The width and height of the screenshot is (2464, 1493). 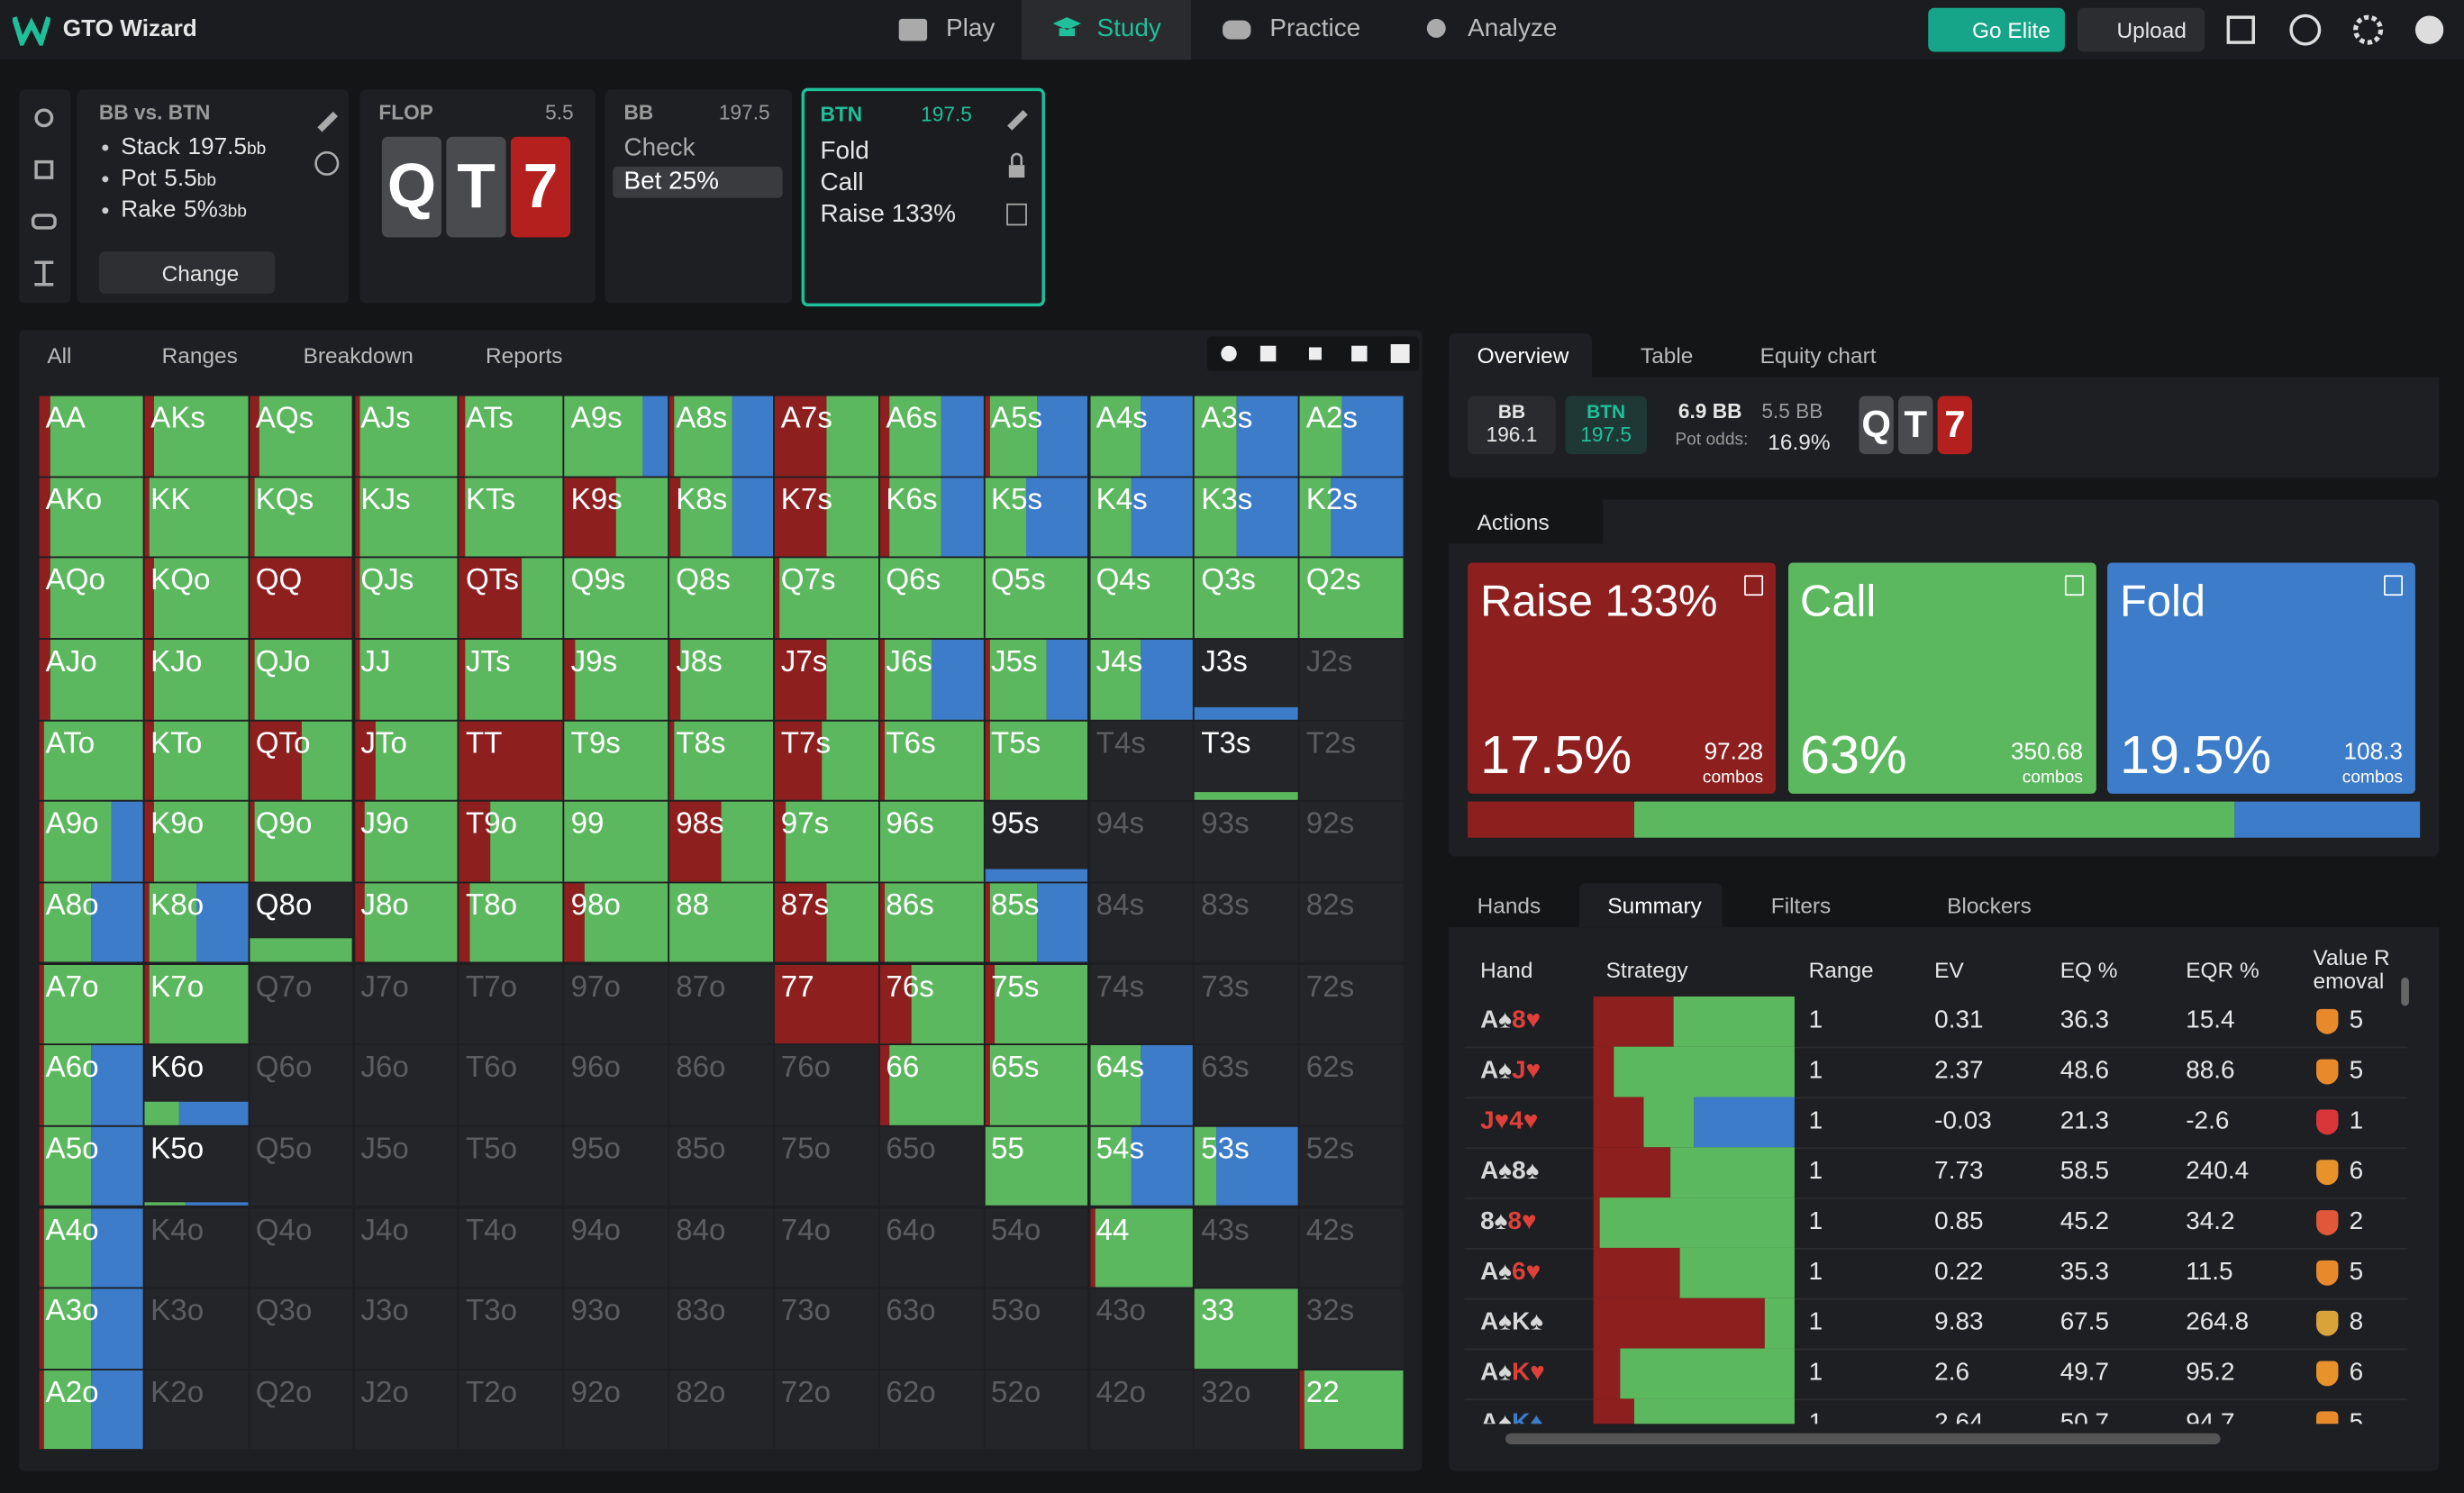 What do you see at coordinates (196, 1004) in the screenshot?
I see `hand-cell: K7o` at bounding box center [196, 1004].